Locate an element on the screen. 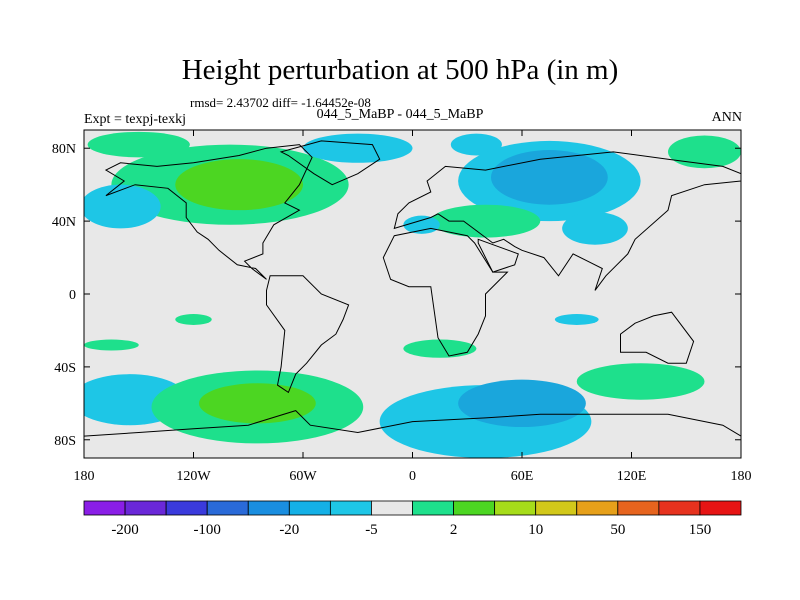  coastline-antarctica is located at coordinates (412, 434).